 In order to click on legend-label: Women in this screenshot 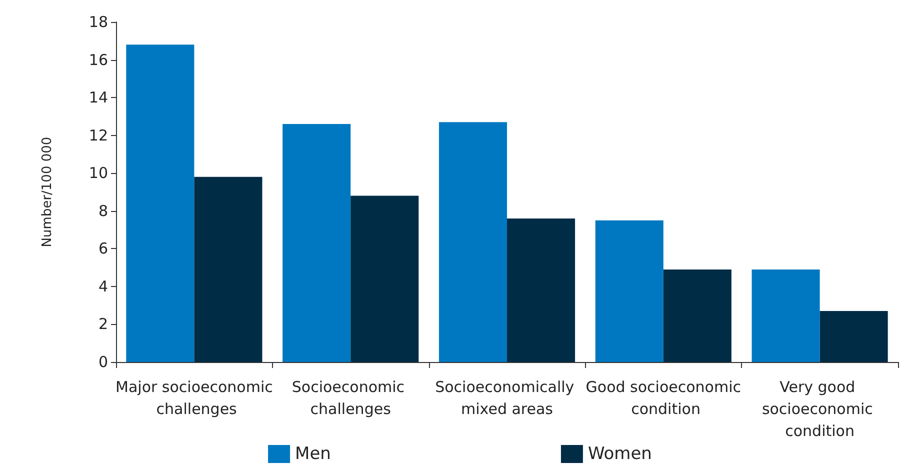, I will do `click(620, 454)`.